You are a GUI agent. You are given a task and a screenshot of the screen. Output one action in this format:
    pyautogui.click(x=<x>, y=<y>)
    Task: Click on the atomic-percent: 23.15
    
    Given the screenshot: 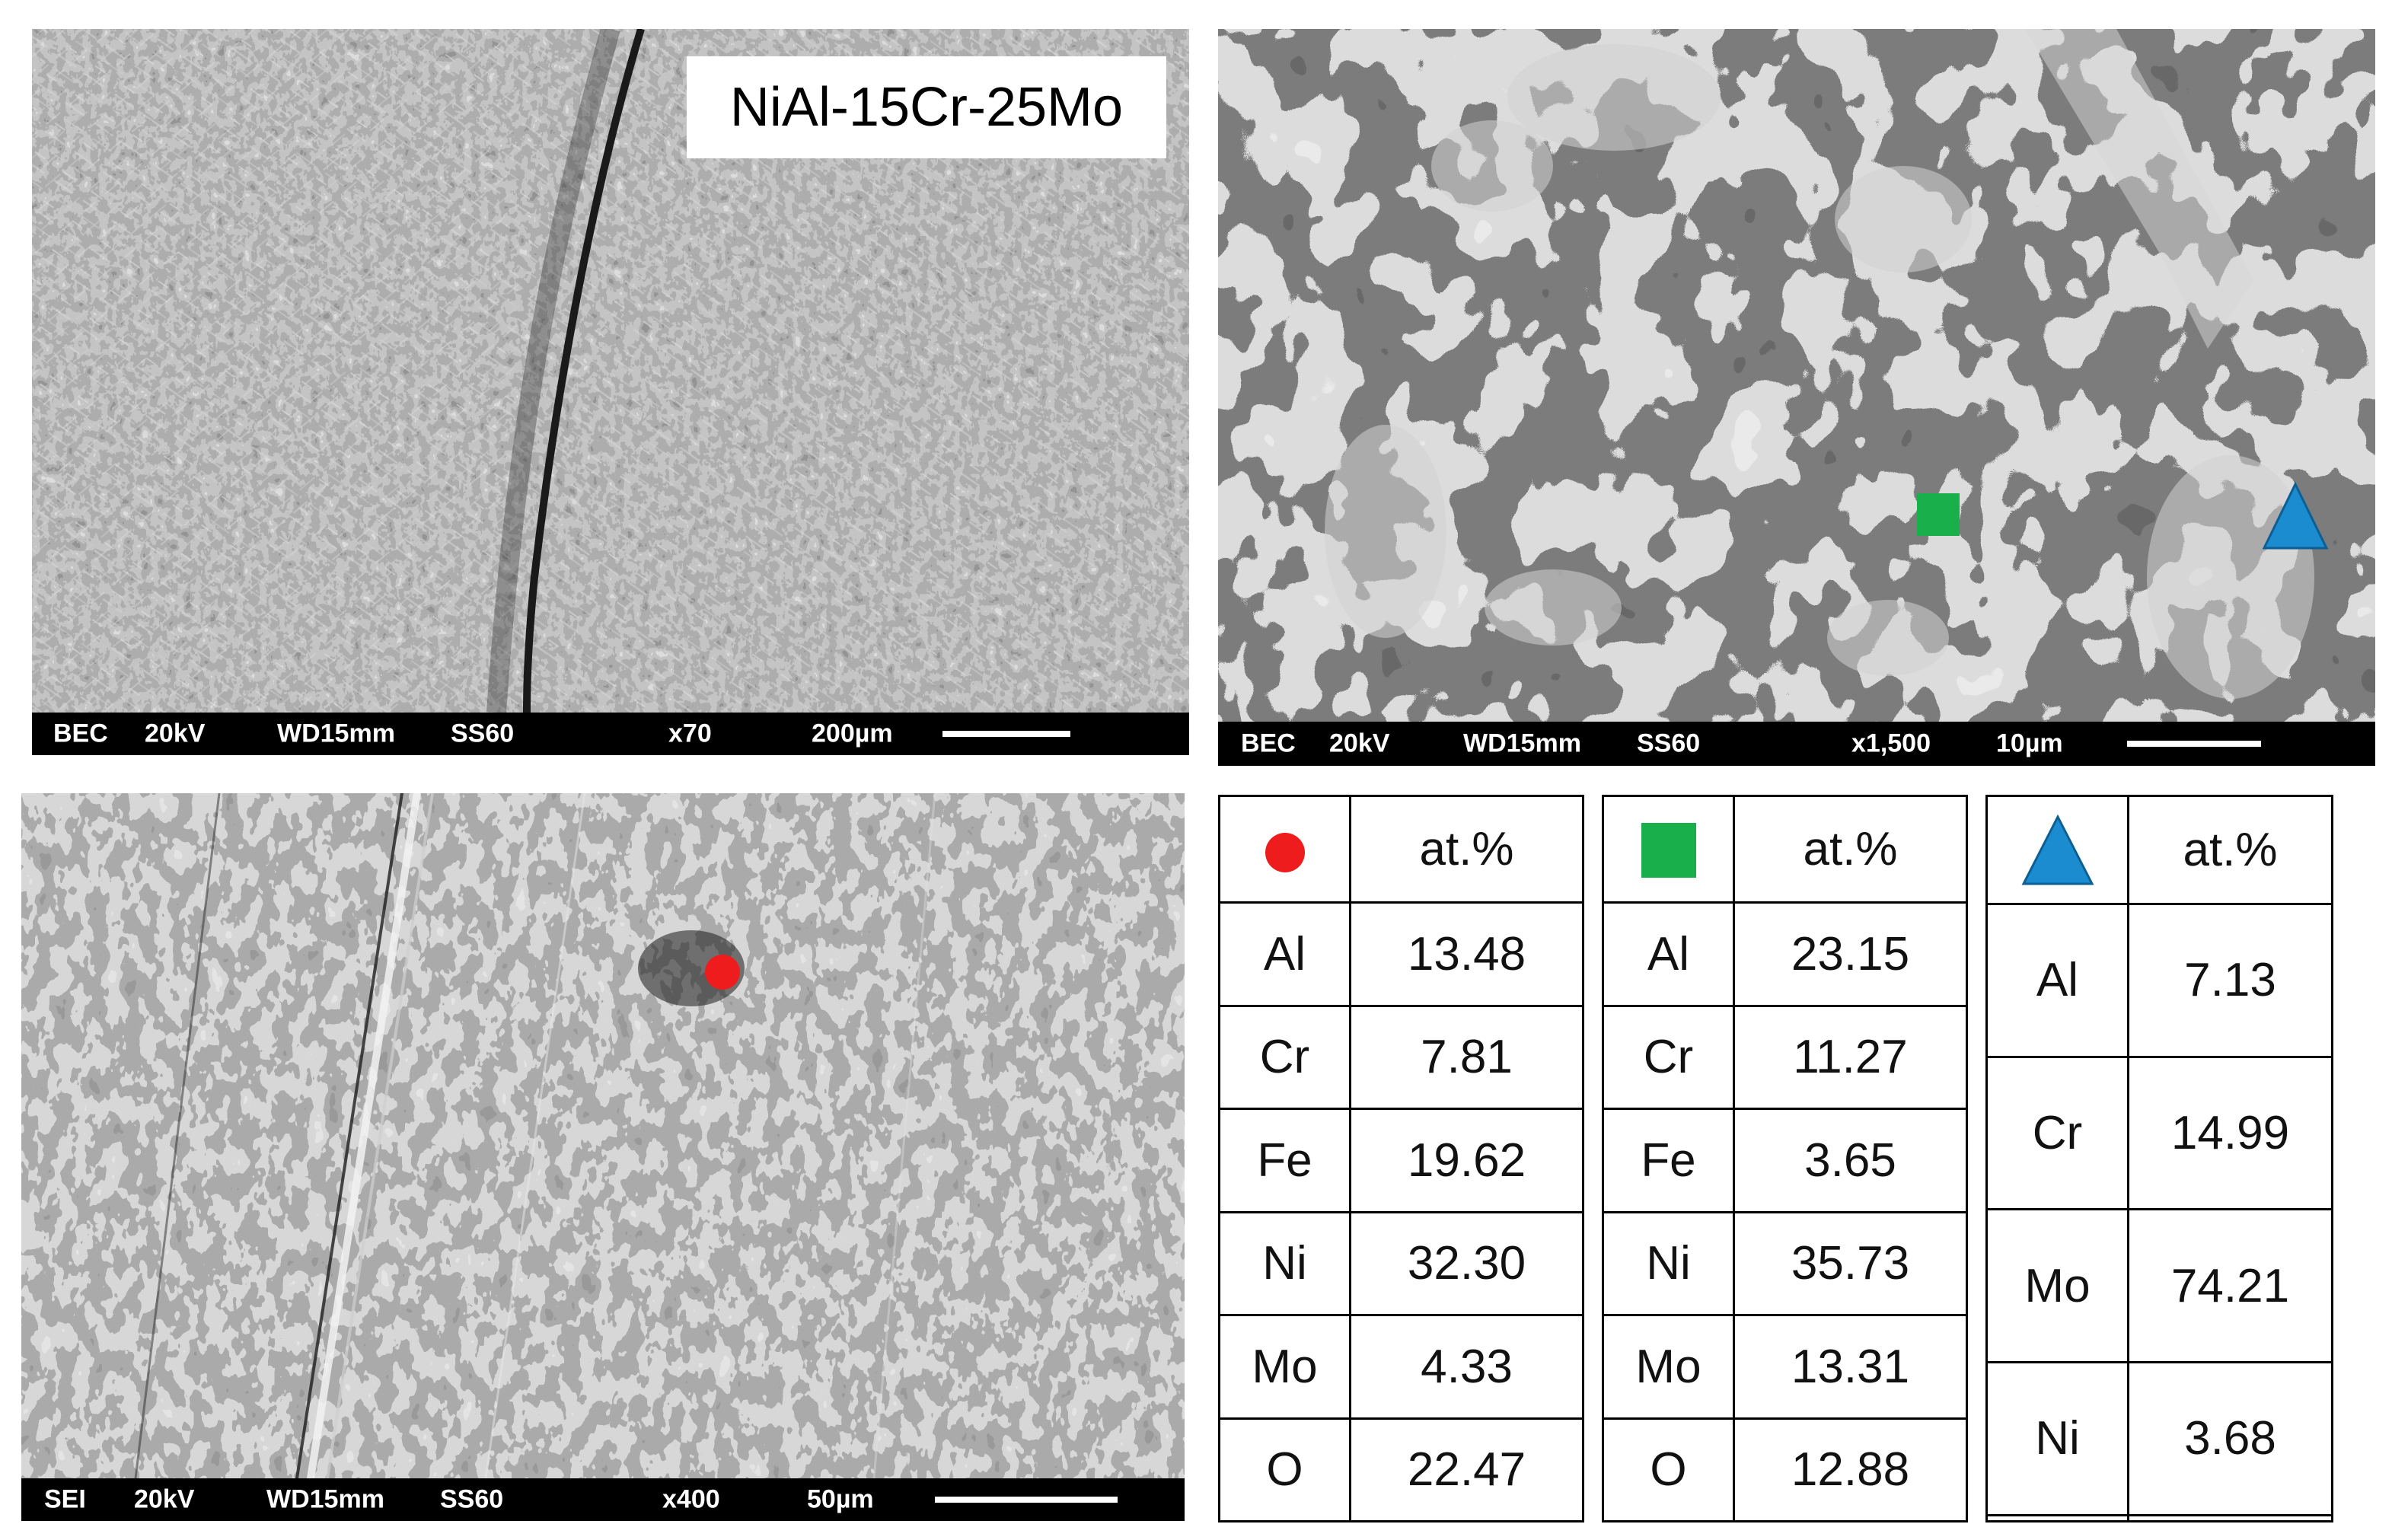 What is the action you would take?
    pyautogui.click(x=1850, y=954)
    